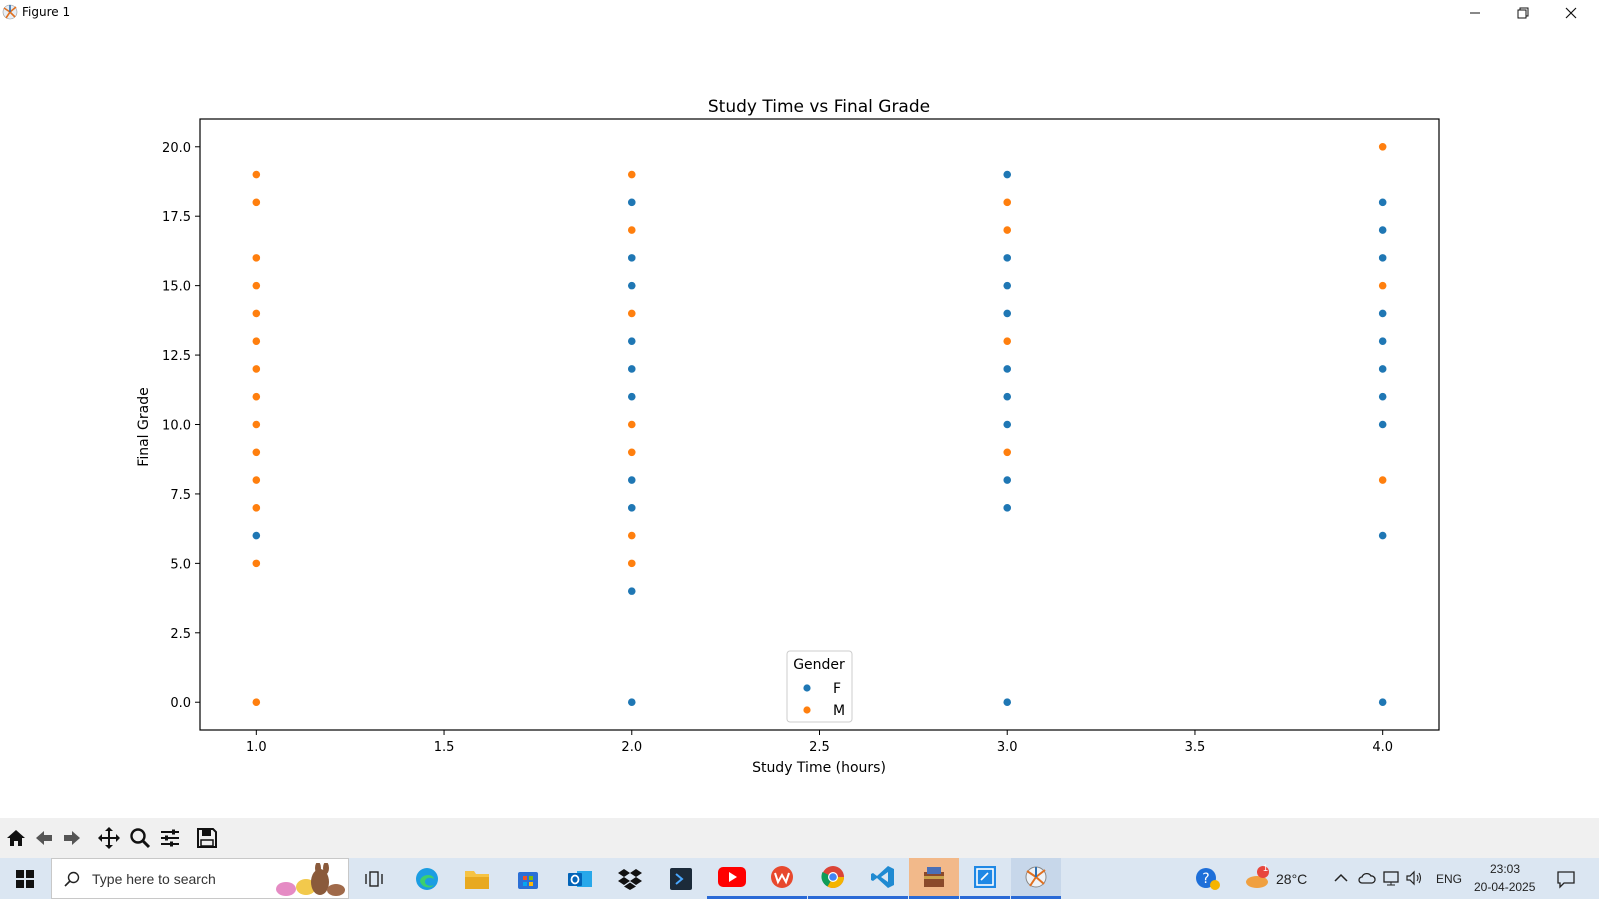 Image resolution: width=1599 pixels, height=899 pixels. I want to click on wps-office-icon, so click(782, 877).